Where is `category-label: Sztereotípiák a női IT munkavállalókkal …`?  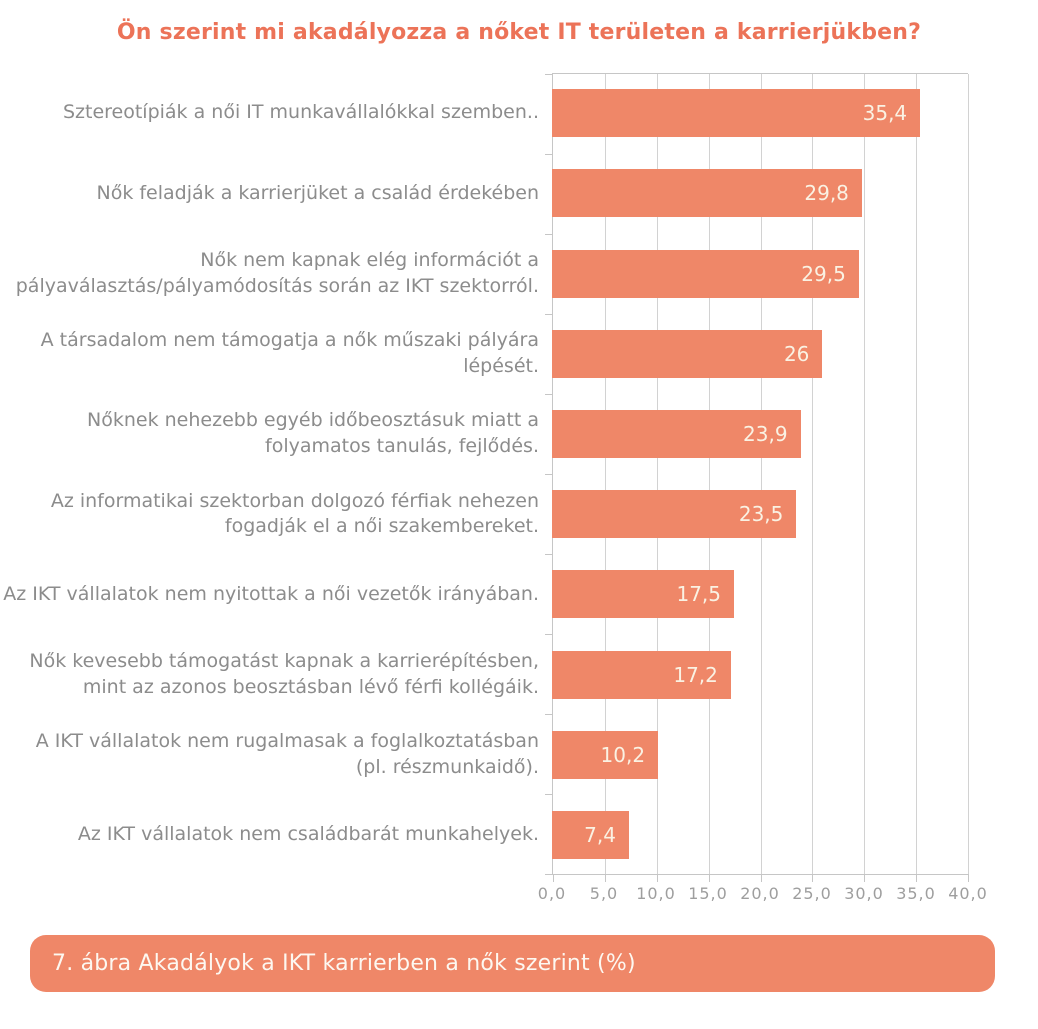
category-label: Sztereotípiák a női IT munkavállalókkal … is located at coordinates (300, 112).